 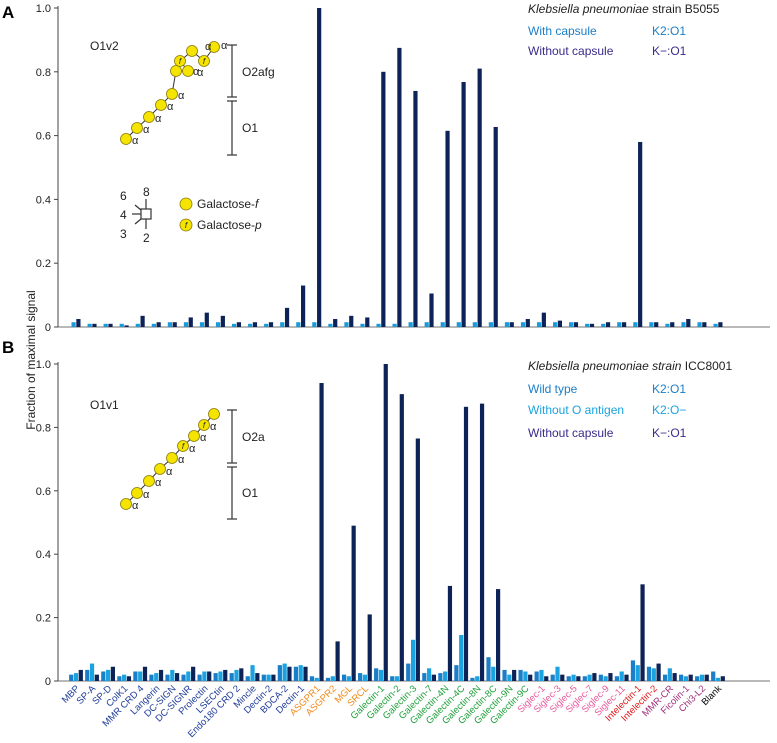 I want to click on y-tick-label: 1.0, so click(x=43, y=365).